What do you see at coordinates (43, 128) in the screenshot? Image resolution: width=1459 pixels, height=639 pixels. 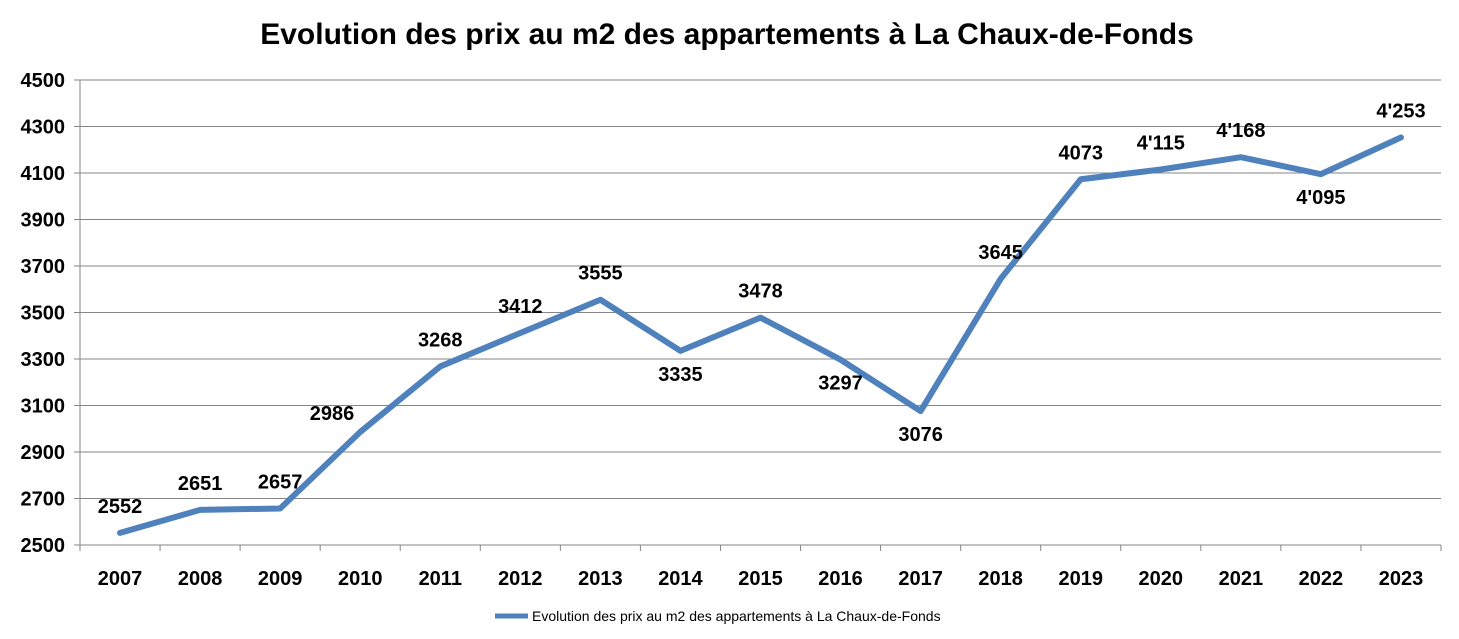 I see `y-tick-label: 4300` at bounding box center [43, 128].